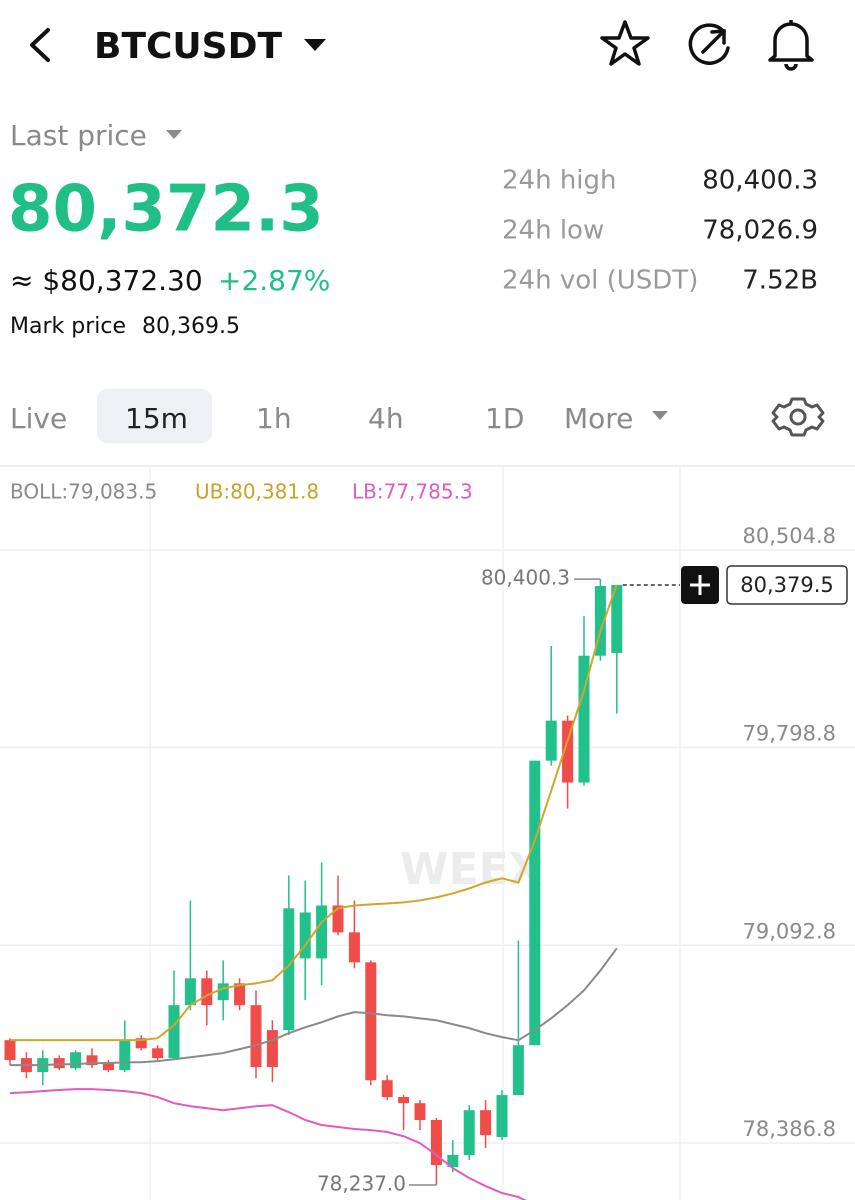 This screenshot has height=1200, width=855. I want to click on high-label: 80,400.3, so click(525, 578).